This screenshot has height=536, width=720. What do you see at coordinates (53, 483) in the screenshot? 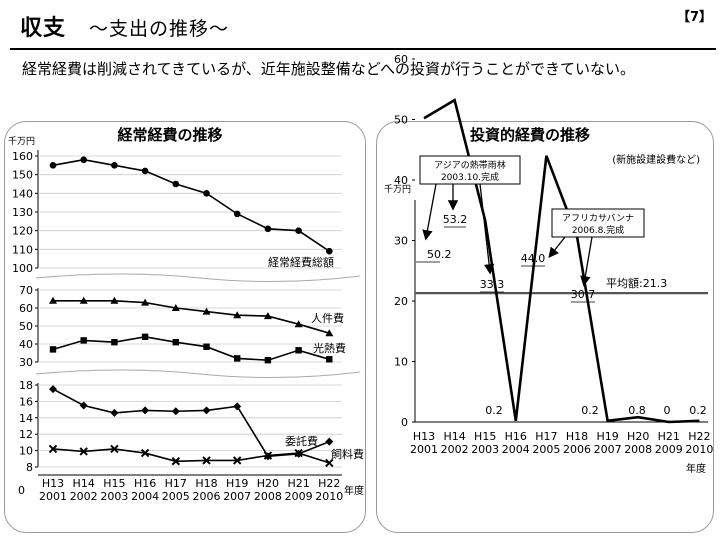
I see `x-tick-label: H13` at bounding box center [53, 483].